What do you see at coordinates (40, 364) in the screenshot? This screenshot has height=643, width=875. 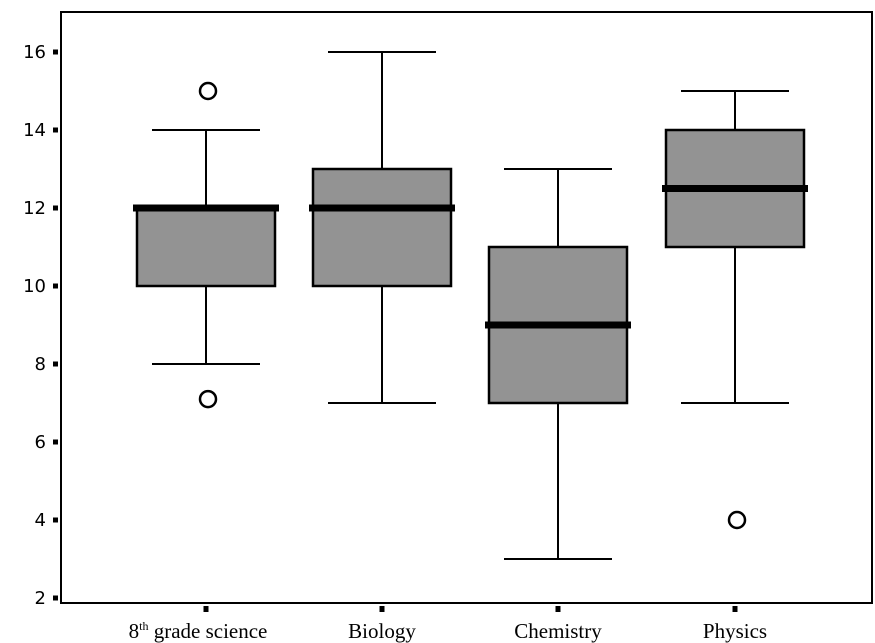 I see `y-tick-label: 8` at bounding box center [40, 364].